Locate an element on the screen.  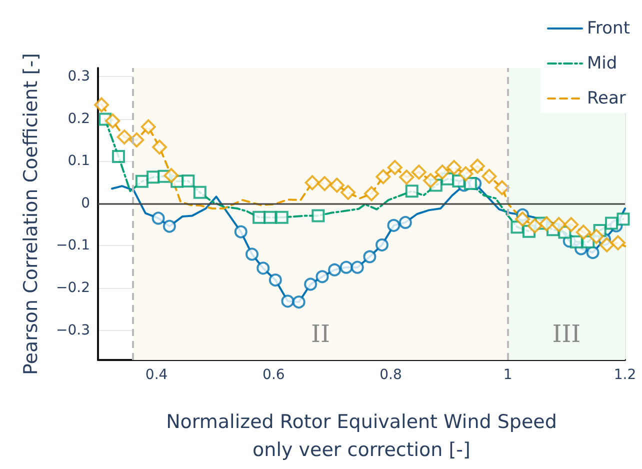
x-tick-label: 1 is located at coordinates (507, 375).